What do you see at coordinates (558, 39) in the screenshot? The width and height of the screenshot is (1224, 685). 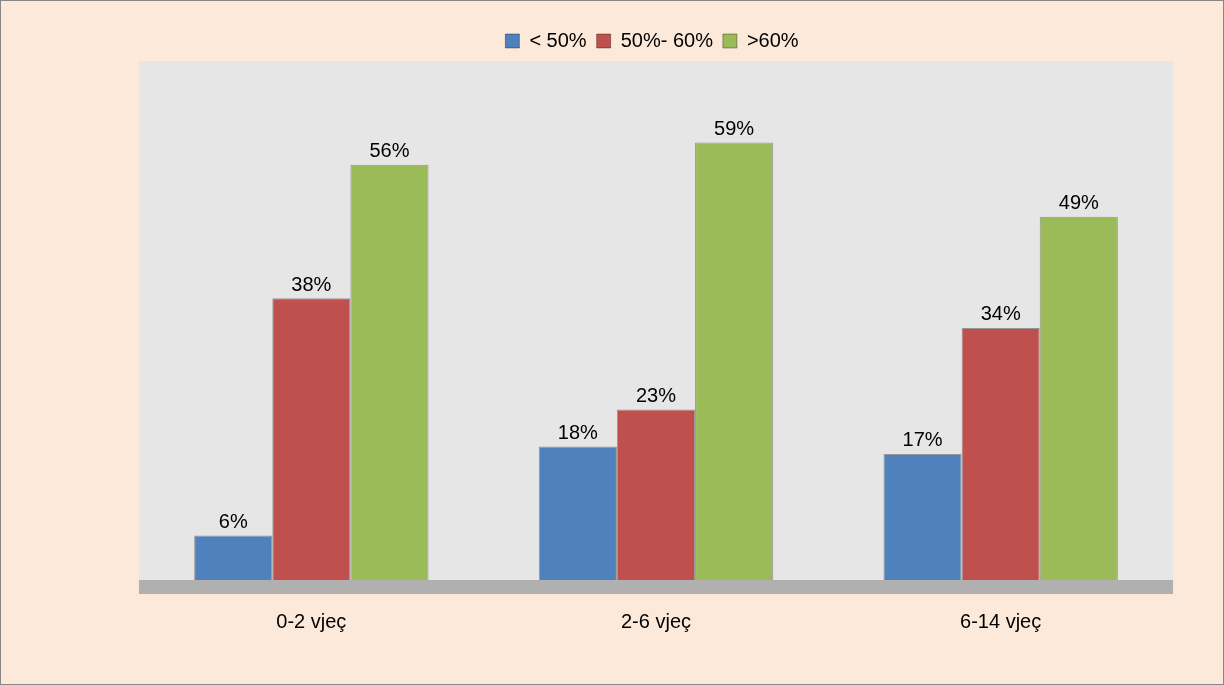 I see `legend-label: < 50%` at bounding box center [558, 39].